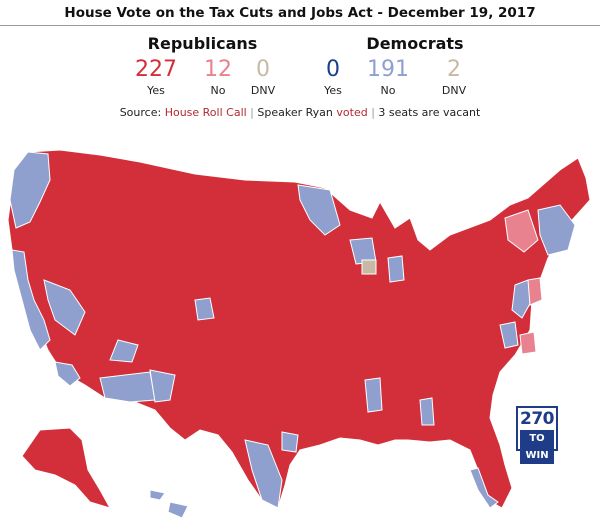 The height and width of the screenshot is (525, 600). Describe the element at coordinates (66, 468) in the screenshot. I see `alaska-region` at that location.